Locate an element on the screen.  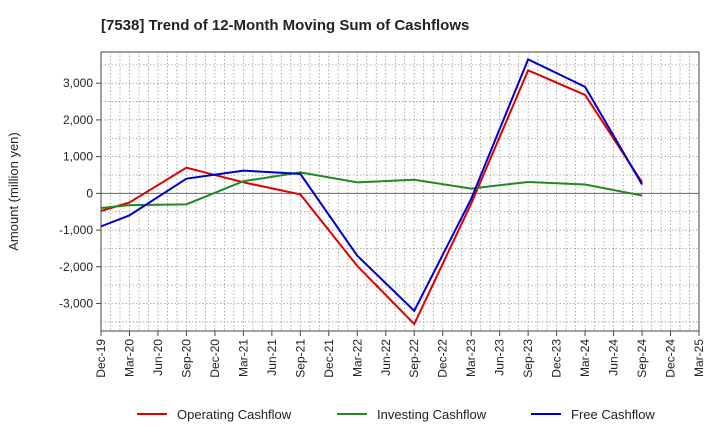
x-tick-label: Mar-24 is located at coordinates (585, 358).